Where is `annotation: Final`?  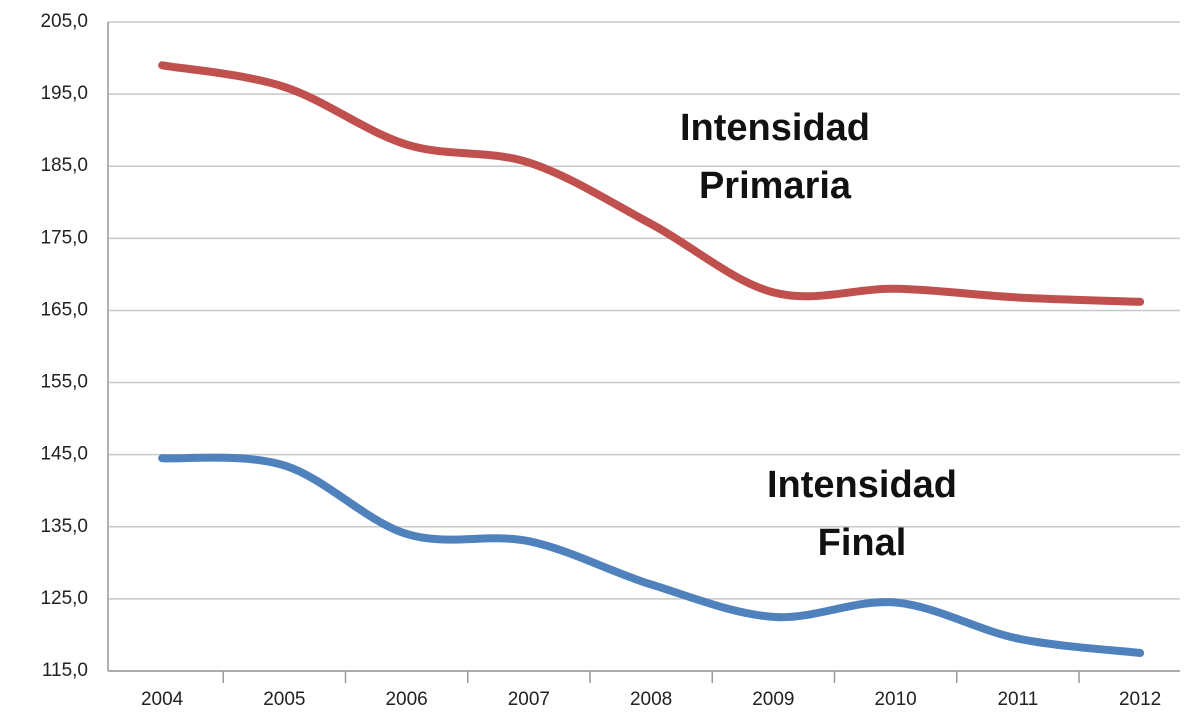 annotation: Final is located at coordinates (862, 543).